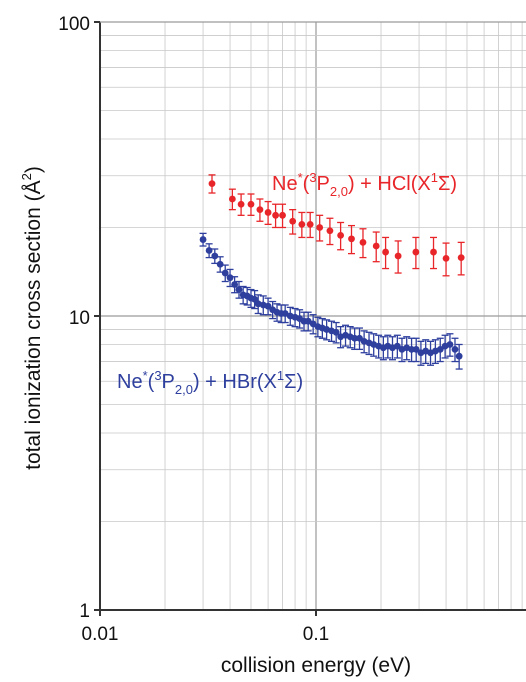  I want to click on y-axis-title-main: total ionization cross section (Å, so click(33, 324).